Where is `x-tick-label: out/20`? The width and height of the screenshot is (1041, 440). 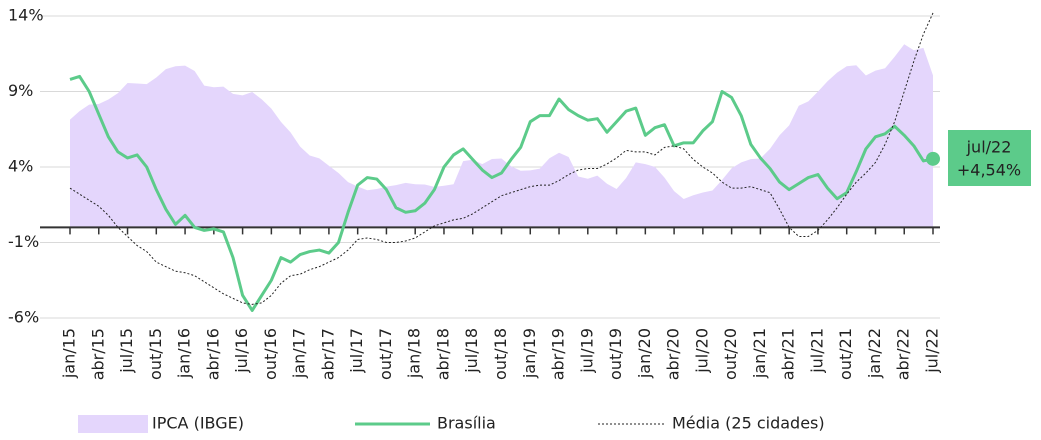 x-tick-label: out/20 is located at coordinates (730, 354).